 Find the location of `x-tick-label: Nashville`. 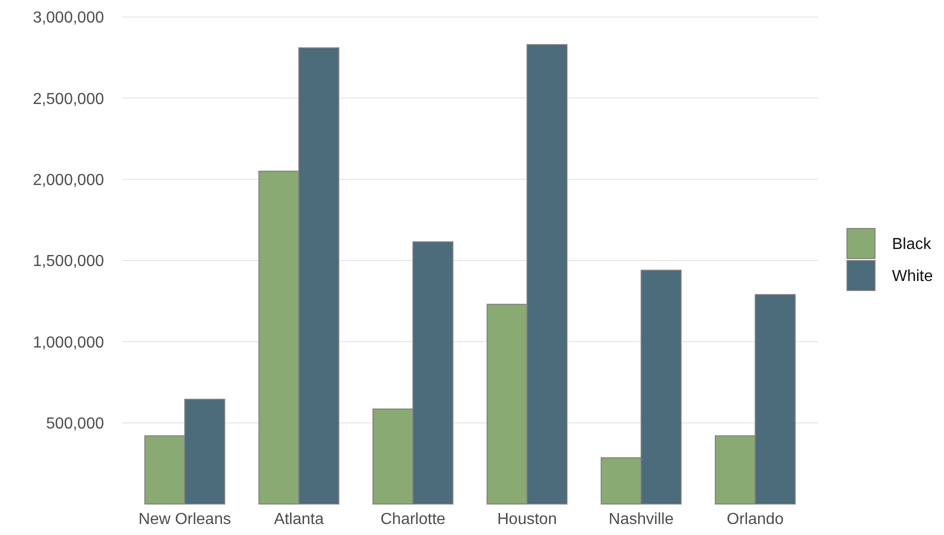

x-tick-label: Nashville is located at coordinates (641, 519).